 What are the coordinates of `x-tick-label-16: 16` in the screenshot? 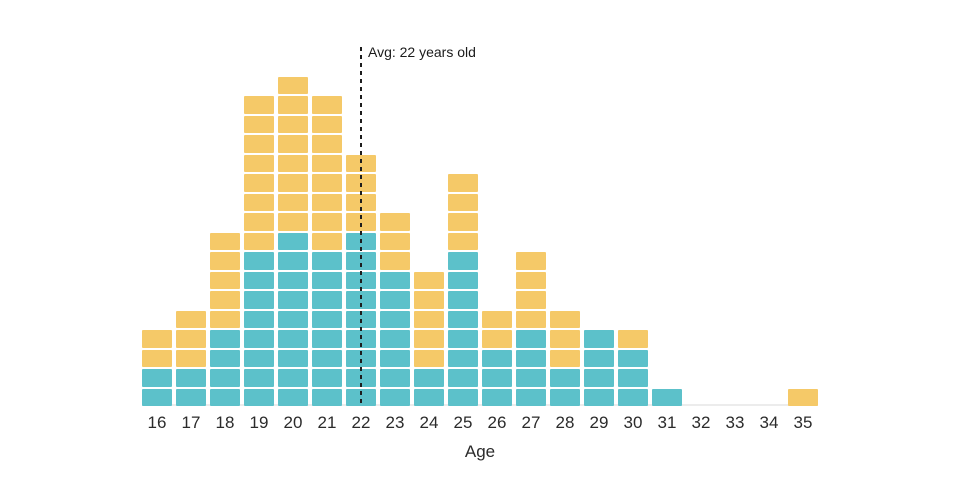 It's located at (157, 422).